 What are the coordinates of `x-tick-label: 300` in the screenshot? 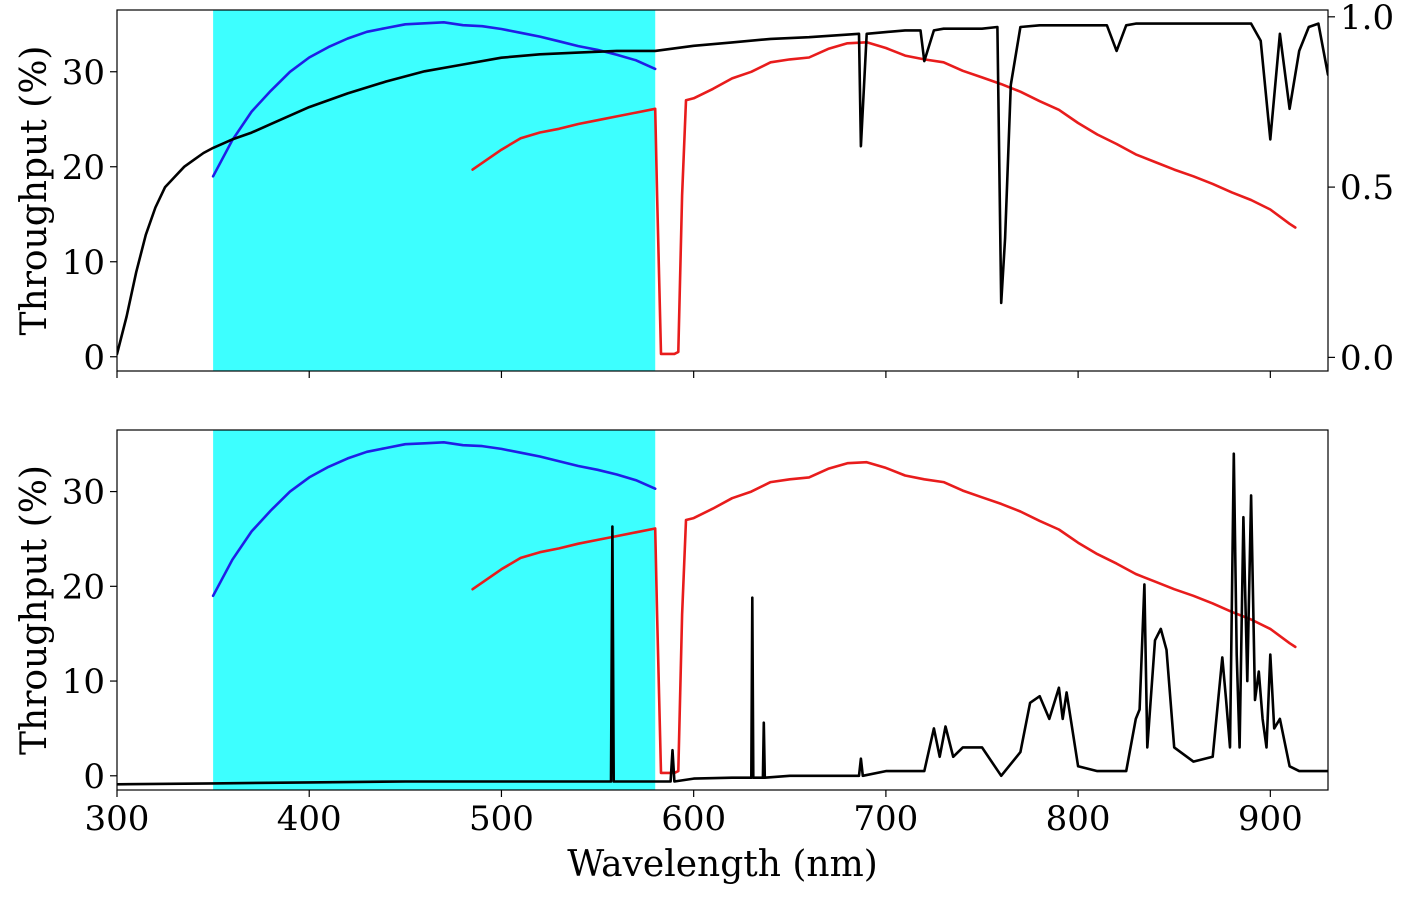 It's located at (117, 819).